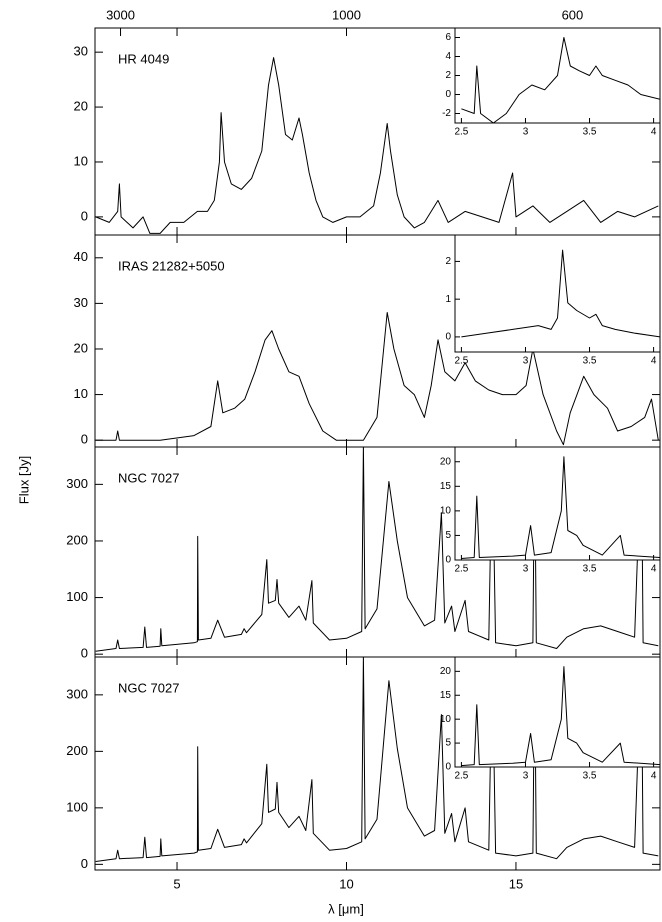 Image resolution: width=662 pixels, height=922 pixels. What do you see at coordinates (143, 58) in the screenshot?
I see `panel-label: HR 4049` at bounding box center [143, 58].